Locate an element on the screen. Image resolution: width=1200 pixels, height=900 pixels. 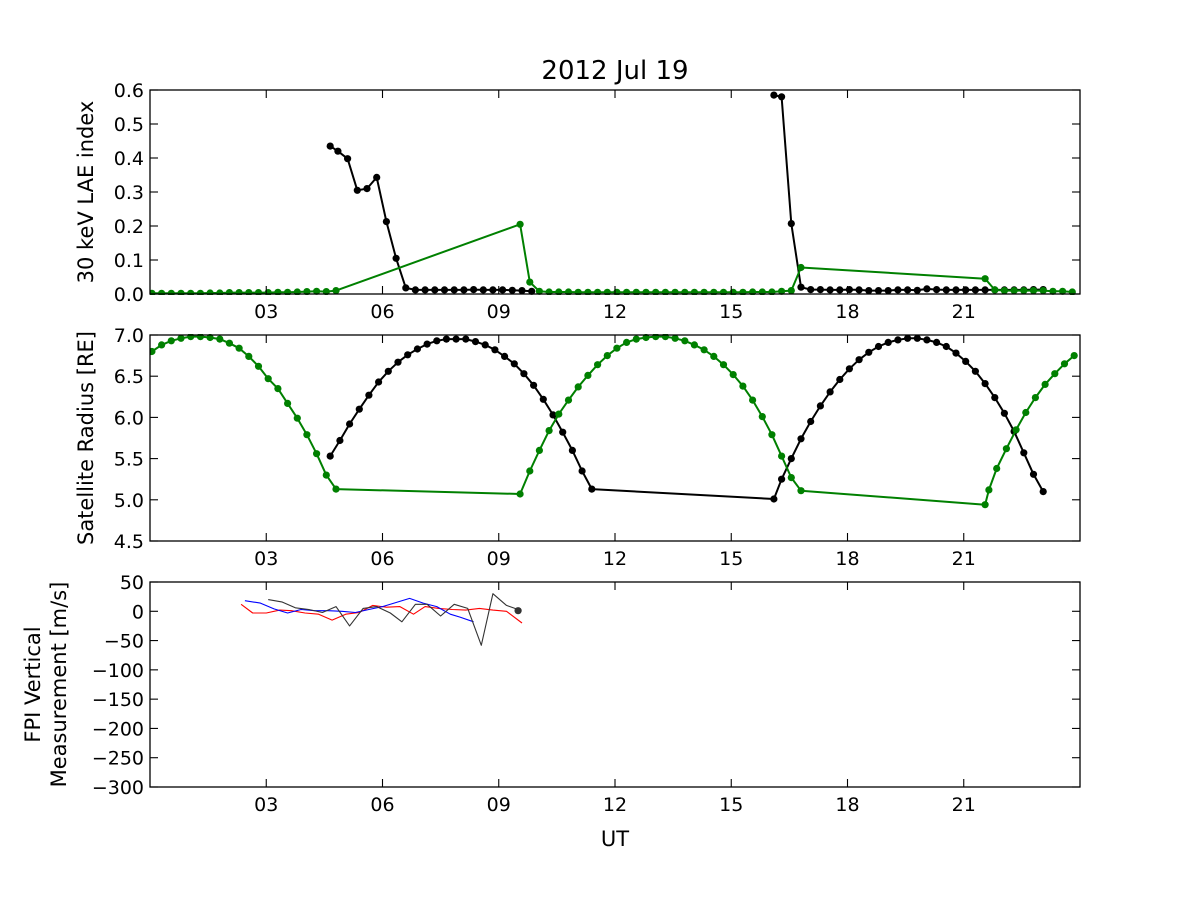
y-tick-label: −200 is located at coordinates (118, 729).